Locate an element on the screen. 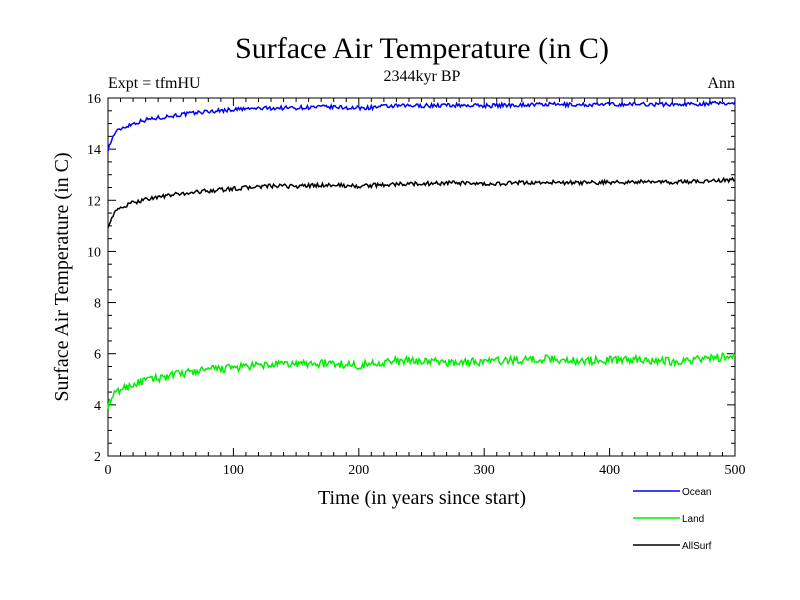  chart-title: Surface Air Temperature (in C) is located at coordinates (422, 48).